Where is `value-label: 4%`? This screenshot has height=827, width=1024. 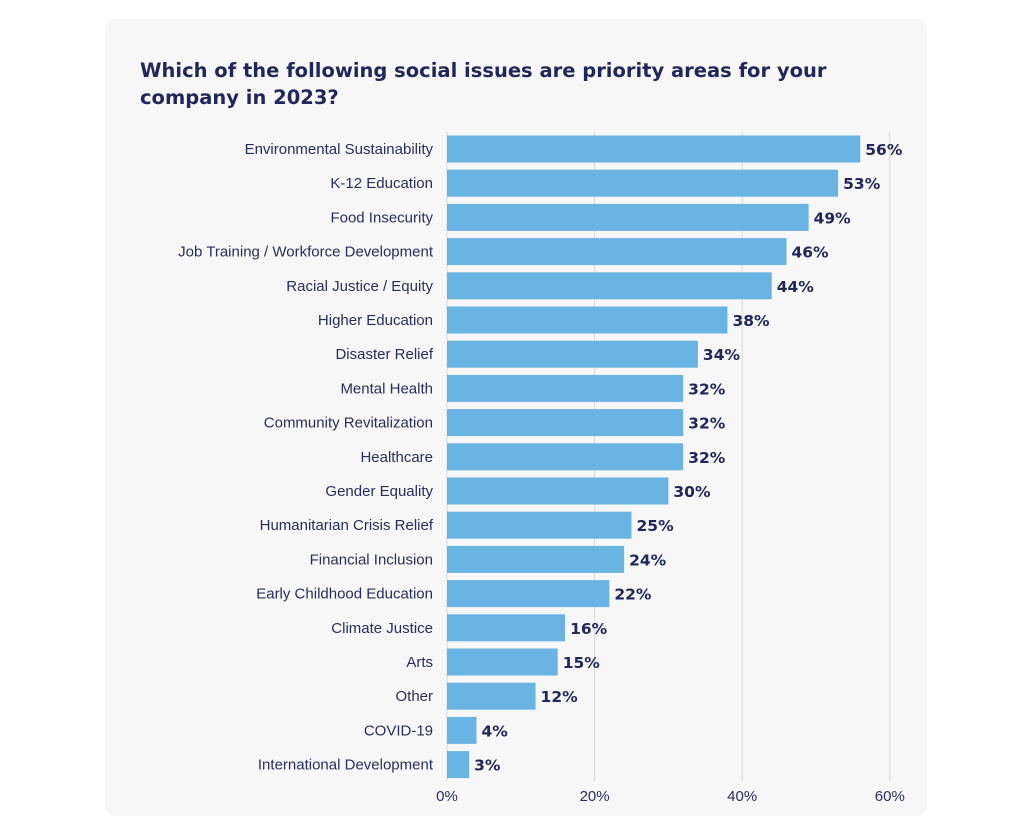 value-label: 4% is located at coordinates (495, 731).